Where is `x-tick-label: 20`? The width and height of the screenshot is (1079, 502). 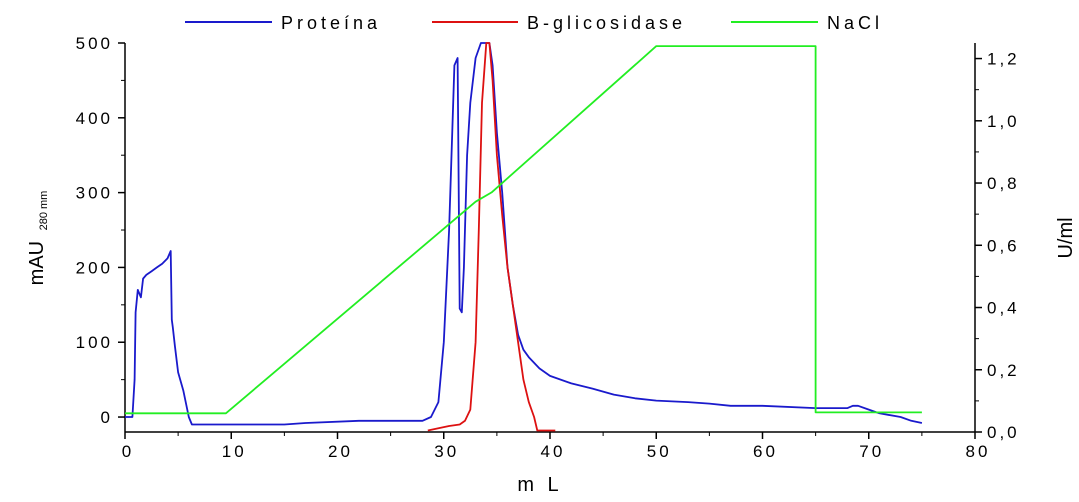
x-tick-label: 20 is located at coordinates (340, 451).